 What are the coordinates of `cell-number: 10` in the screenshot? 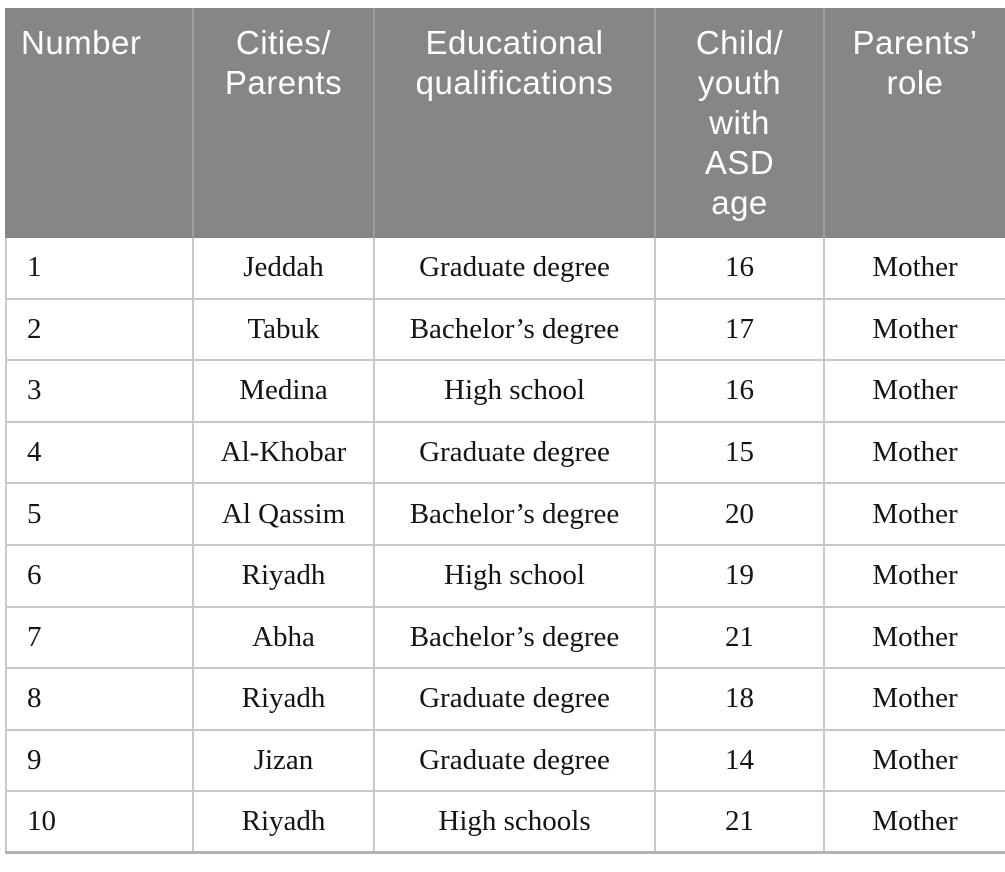 It's located at (98, 821).